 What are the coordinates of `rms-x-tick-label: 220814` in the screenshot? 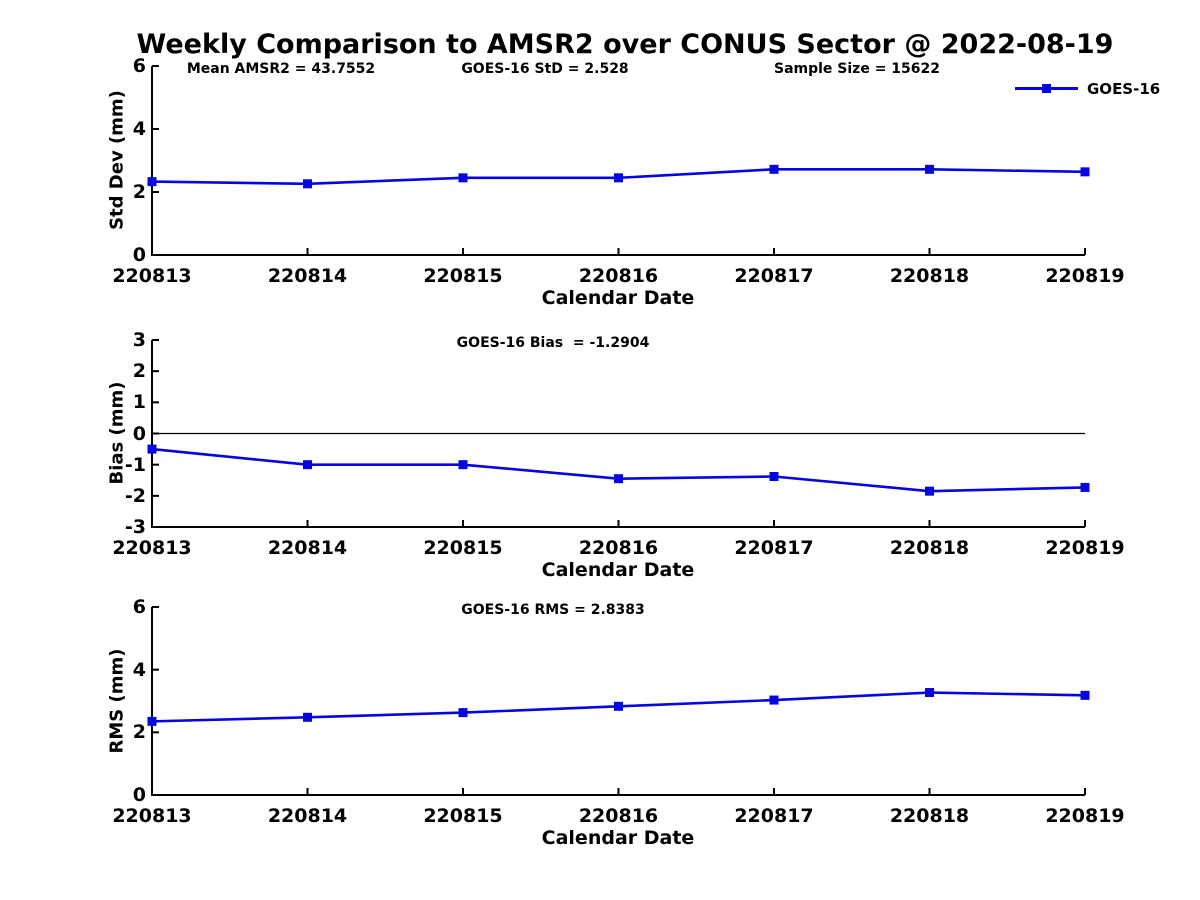 It's located at (307, 816).